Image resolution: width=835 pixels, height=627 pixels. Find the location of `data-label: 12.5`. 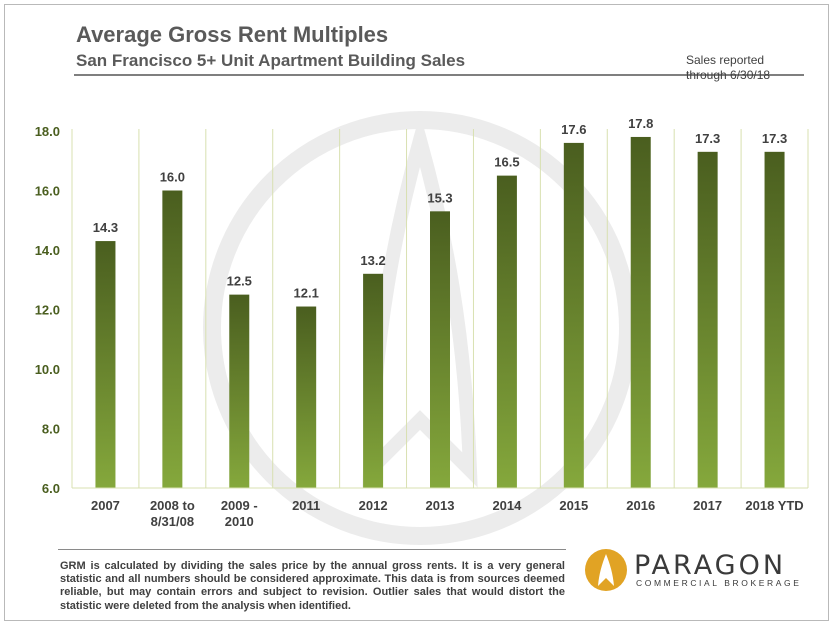

data-label: 12.5 is located at coordinates (239, 281).